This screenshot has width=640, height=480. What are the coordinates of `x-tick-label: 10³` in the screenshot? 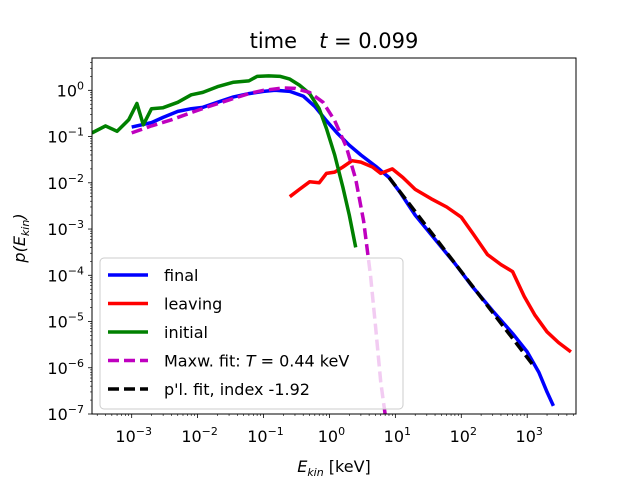 It's located at (529, 435).